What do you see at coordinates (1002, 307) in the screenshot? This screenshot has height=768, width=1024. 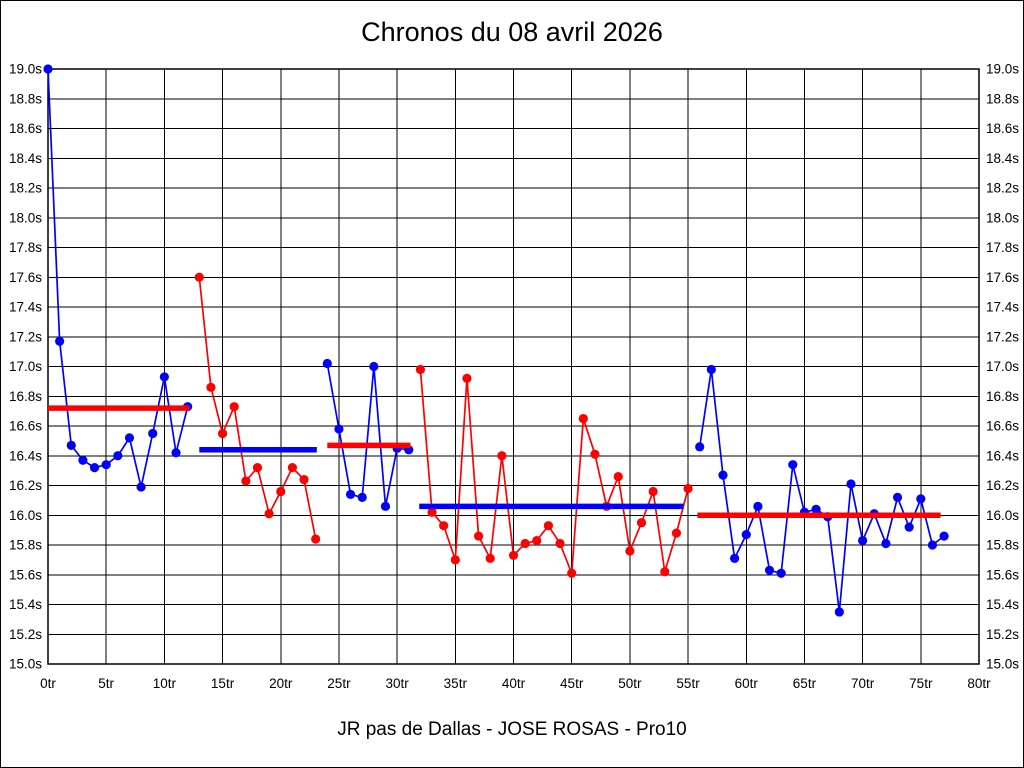 I see `y-axis-tick-label-right: 17.4s` at bounding box center [1002, 307].